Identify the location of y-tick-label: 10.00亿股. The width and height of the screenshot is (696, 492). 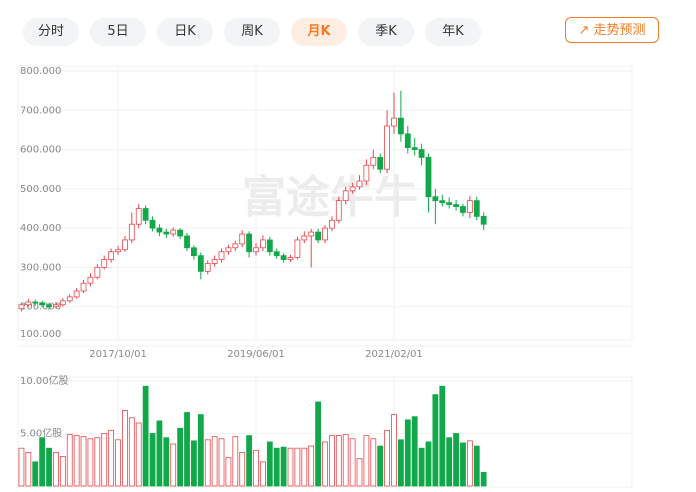
(44, 380).